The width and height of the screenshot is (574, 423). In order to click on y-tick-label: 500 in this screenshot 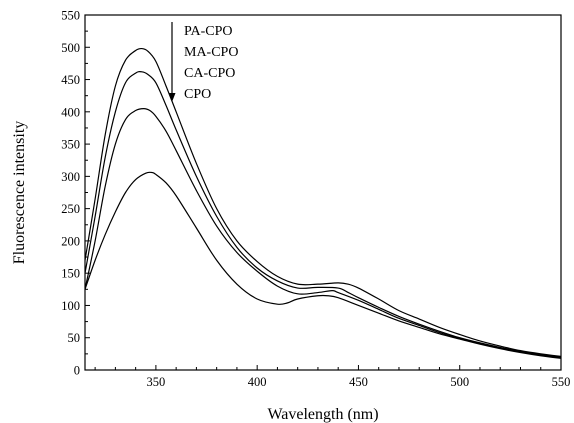, I will do `click(70, 48)`.